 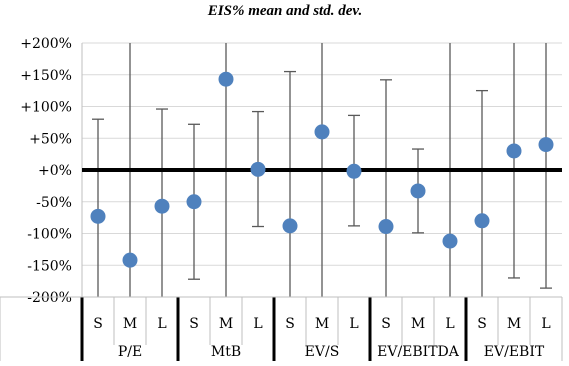 What do you see at coordinates (50, 139) in the screenshot?
I see `y-tick-label: +50%` at bounding box center [50, 139].